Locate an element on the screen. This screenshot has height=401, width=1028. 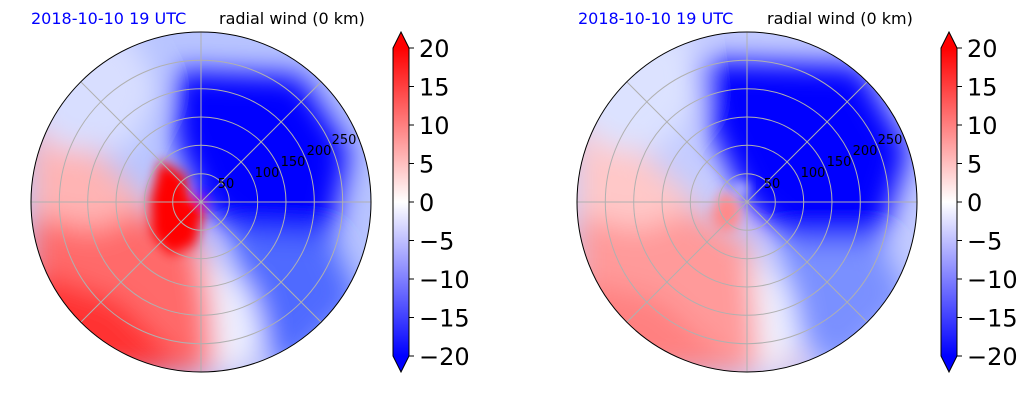
right-colorbar-tick-label: 20 is located at coordinates (982, 49).